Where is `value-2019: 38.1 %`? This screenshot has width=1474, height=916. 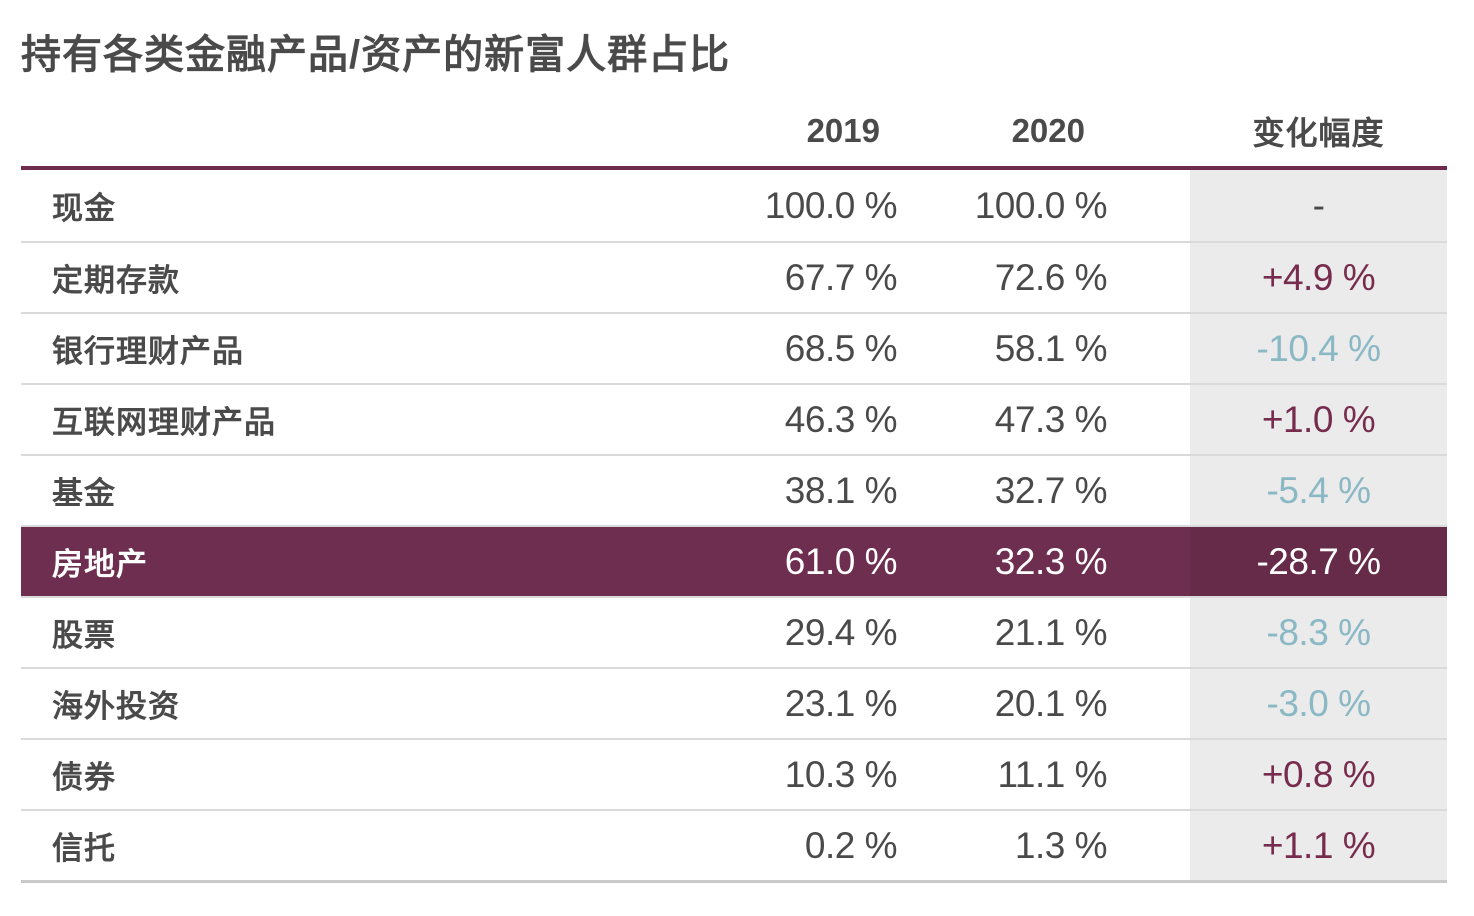 value-2019: 38.1 % is located at coordinates (841, 490).